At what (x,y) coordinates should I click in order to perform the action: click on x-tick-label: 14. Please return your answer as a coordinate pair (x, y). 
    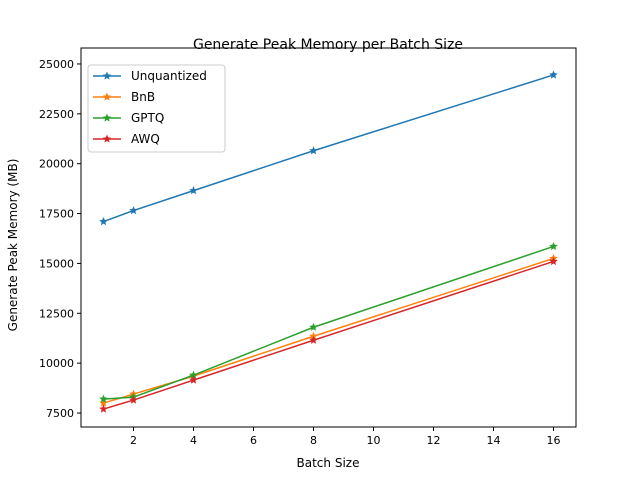
    Looking at the image, I should click on (494, 440).